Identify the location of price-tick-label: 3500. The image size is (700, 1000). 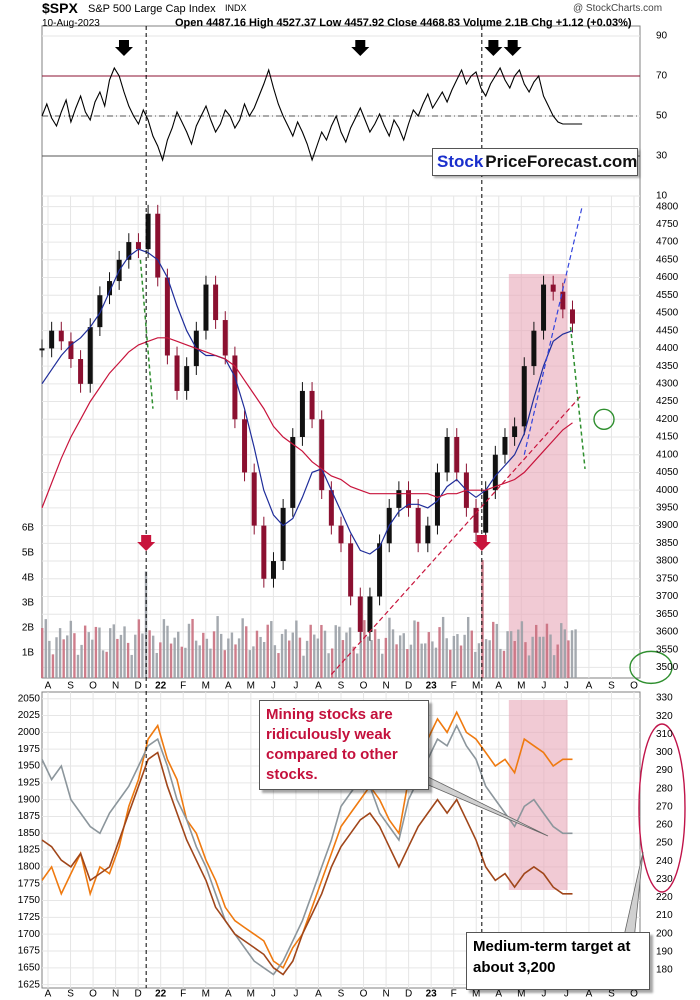
(667, 667).